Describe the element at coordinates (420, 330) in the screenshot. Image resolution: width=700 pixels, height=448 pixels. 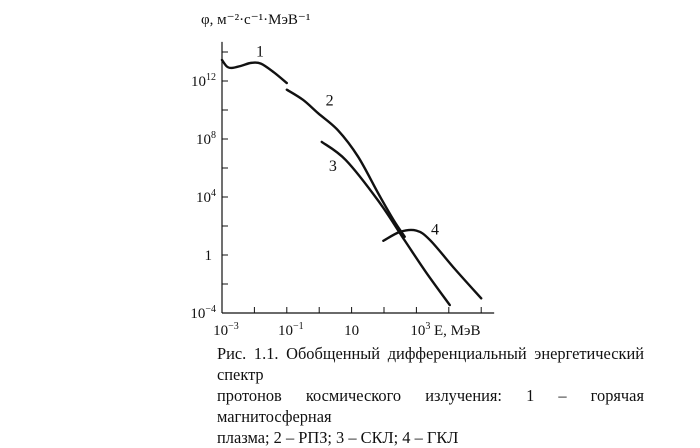
I see `x-tick-label: 10³` at that location.